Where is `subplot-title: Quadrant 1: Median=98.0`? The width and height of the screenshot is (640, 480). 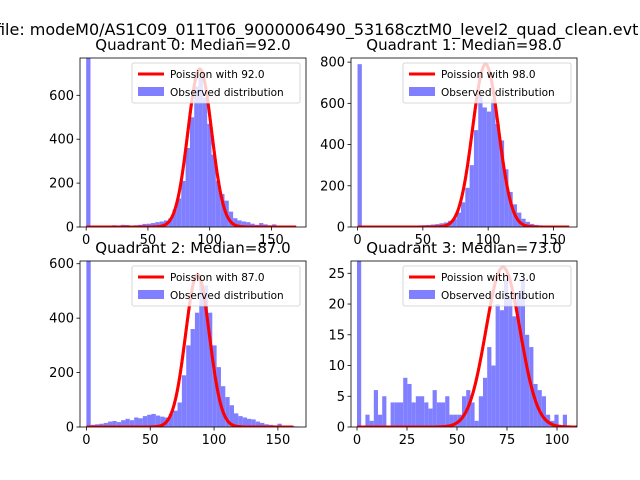
subplot-title: Quadrant 1: Median=98.0 is located at coordinates (463, 45).